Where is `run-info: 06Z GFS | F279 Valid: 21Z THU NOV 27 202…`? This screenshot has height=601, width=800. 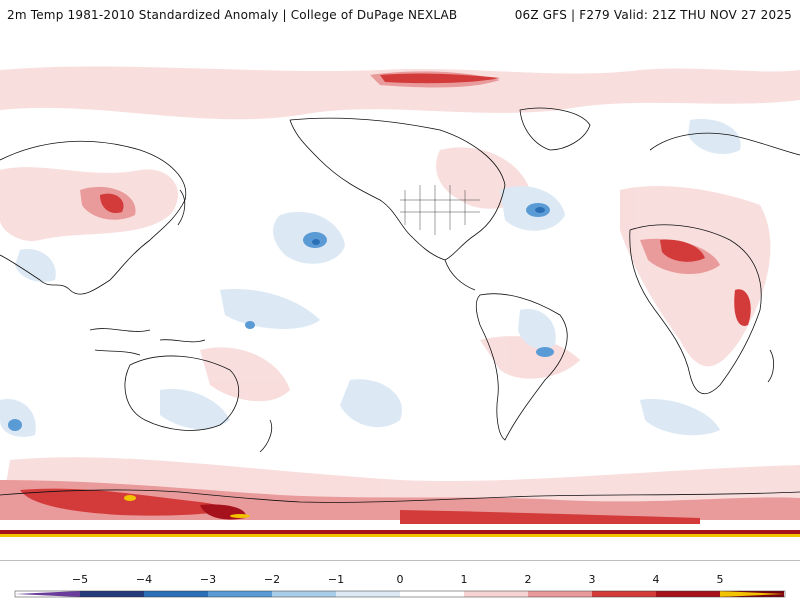 run-info: 06Z GFS | F279 Valid: 21Z THU NOV 27 202… is located at coordinates (653, 15).